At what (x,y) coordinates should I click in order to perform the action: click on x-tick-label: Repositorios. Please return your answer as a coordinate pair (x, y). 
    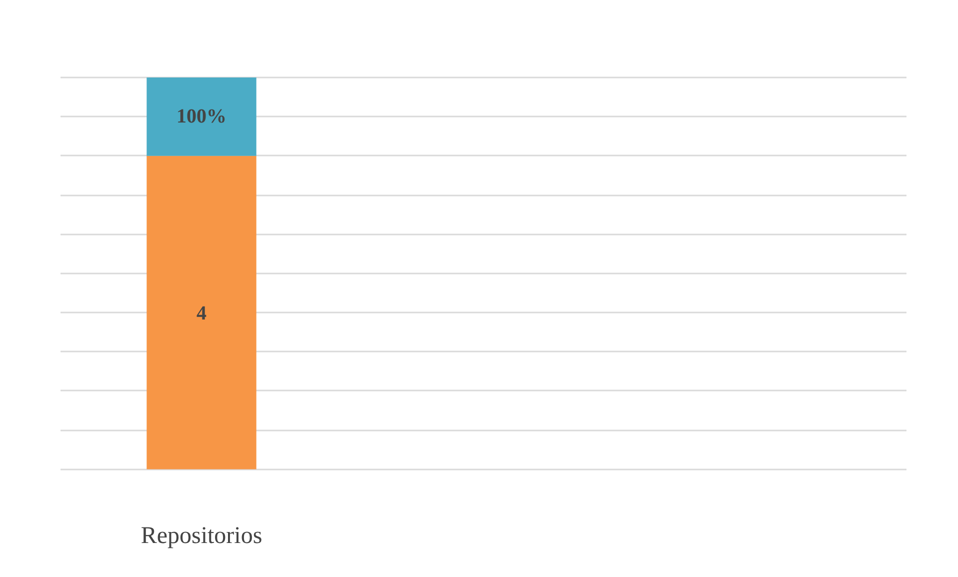
    Looking at the image, I should click on (201, 535).